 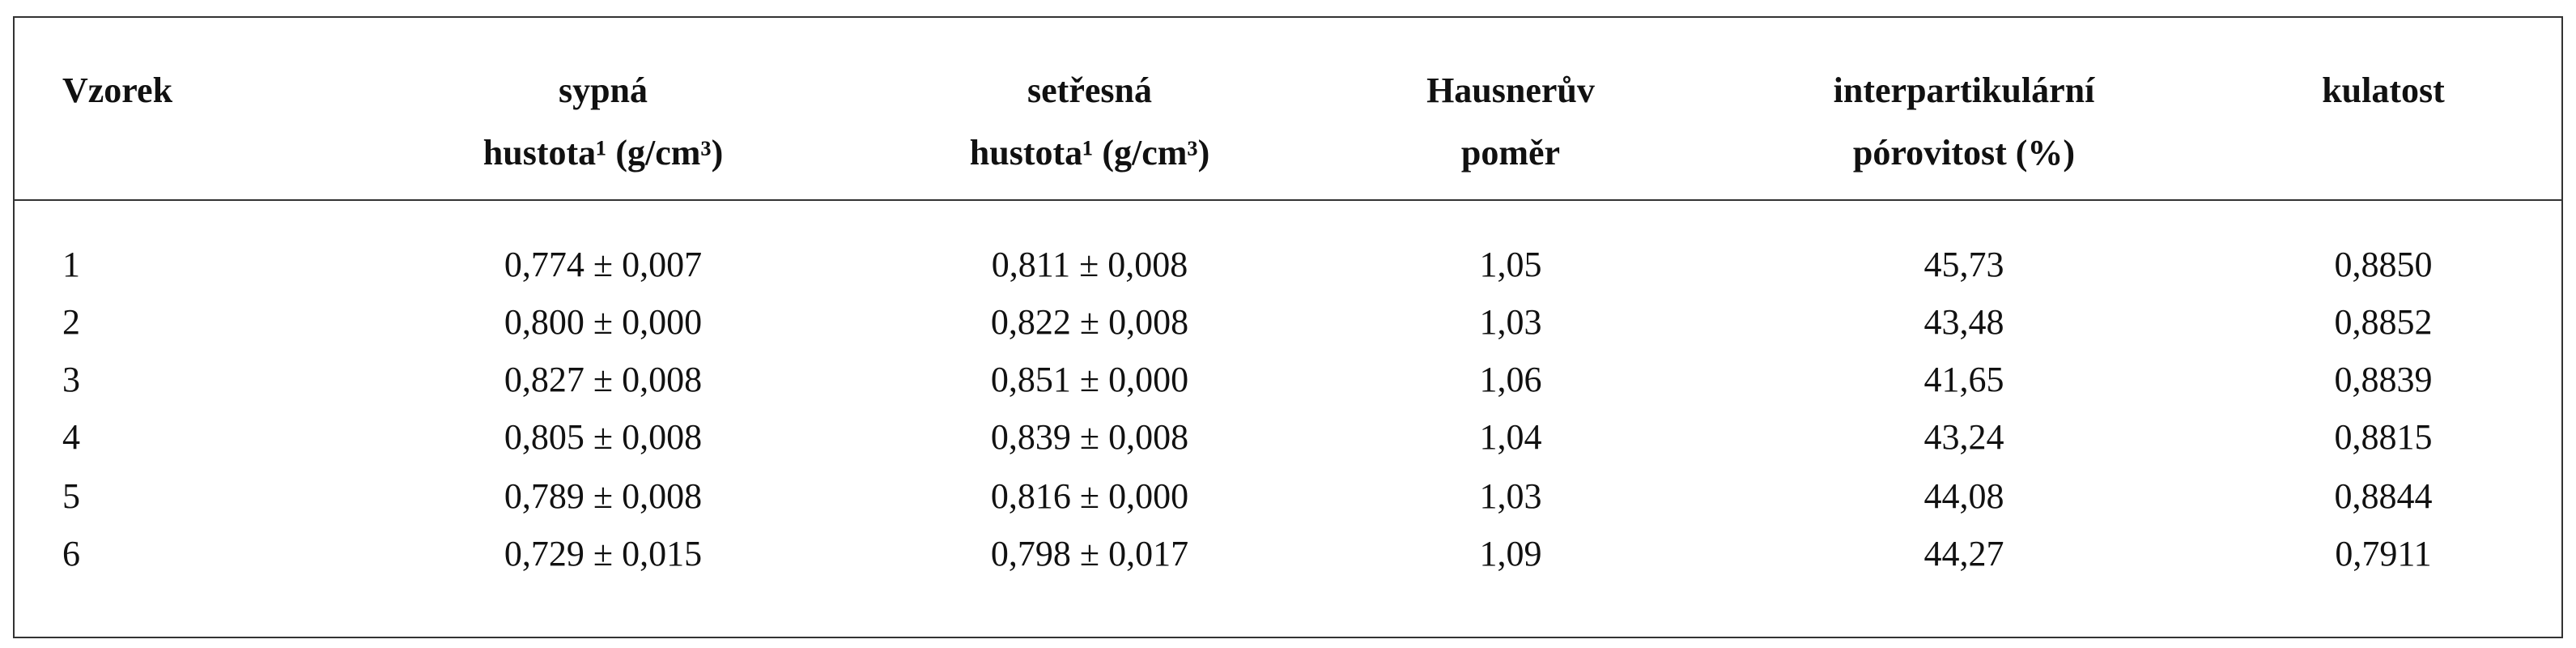 What do you see at coordinates (1963, 496) in the screenshot?
I see `table-cell: 44,08` at bounding box center [1963, 496].